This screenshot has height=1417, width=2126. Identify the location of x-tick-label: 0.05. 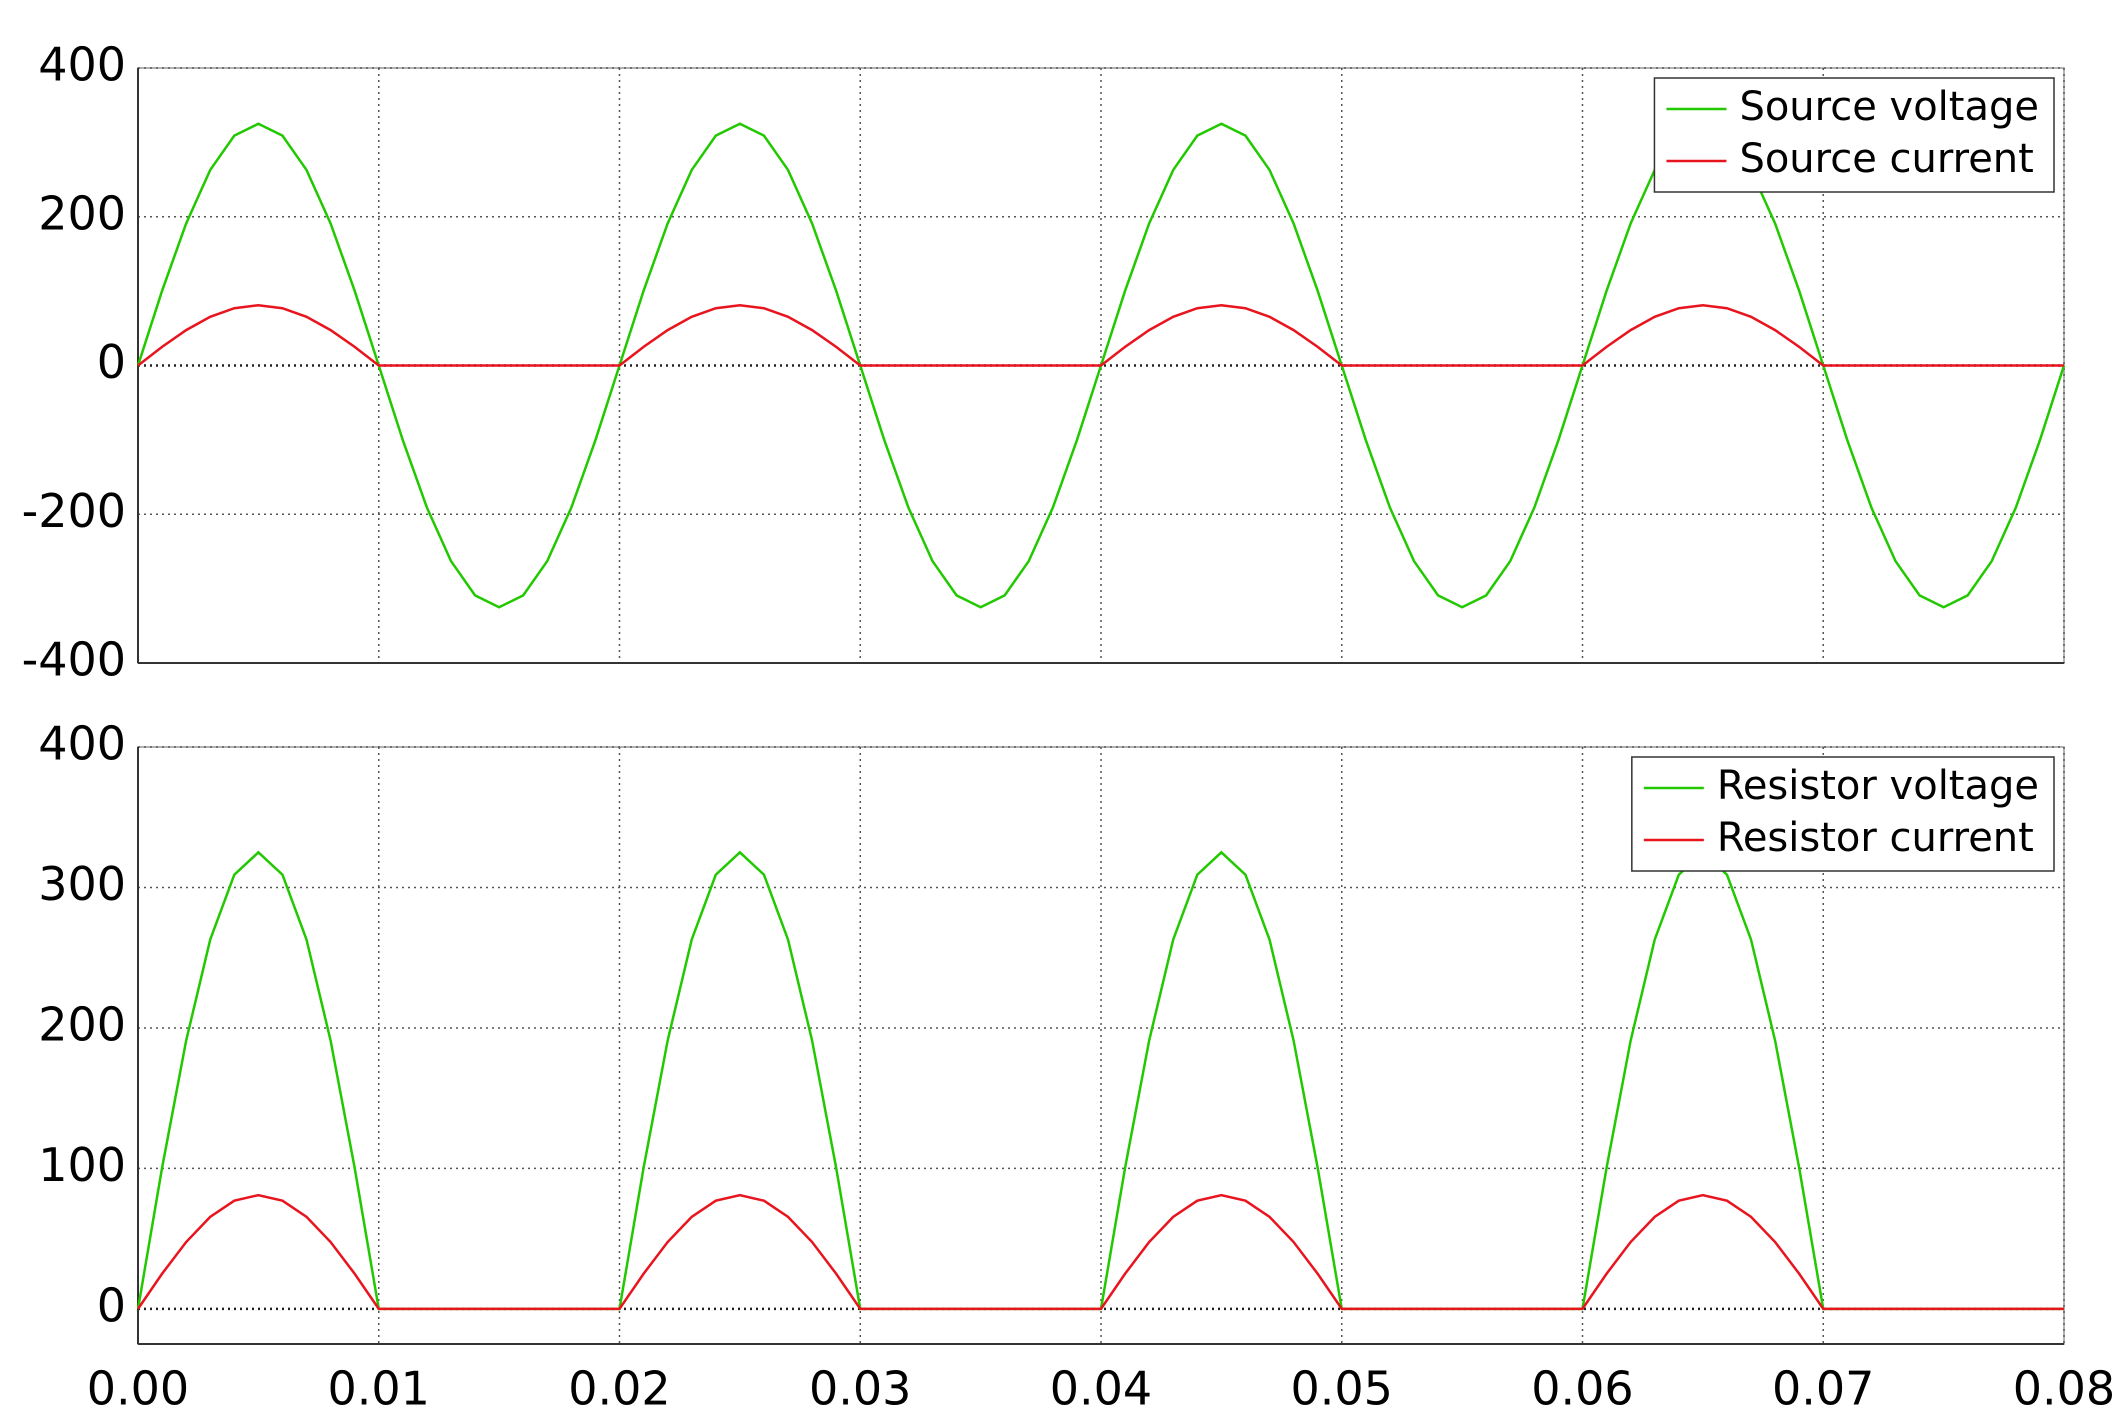
(1342, 1389).